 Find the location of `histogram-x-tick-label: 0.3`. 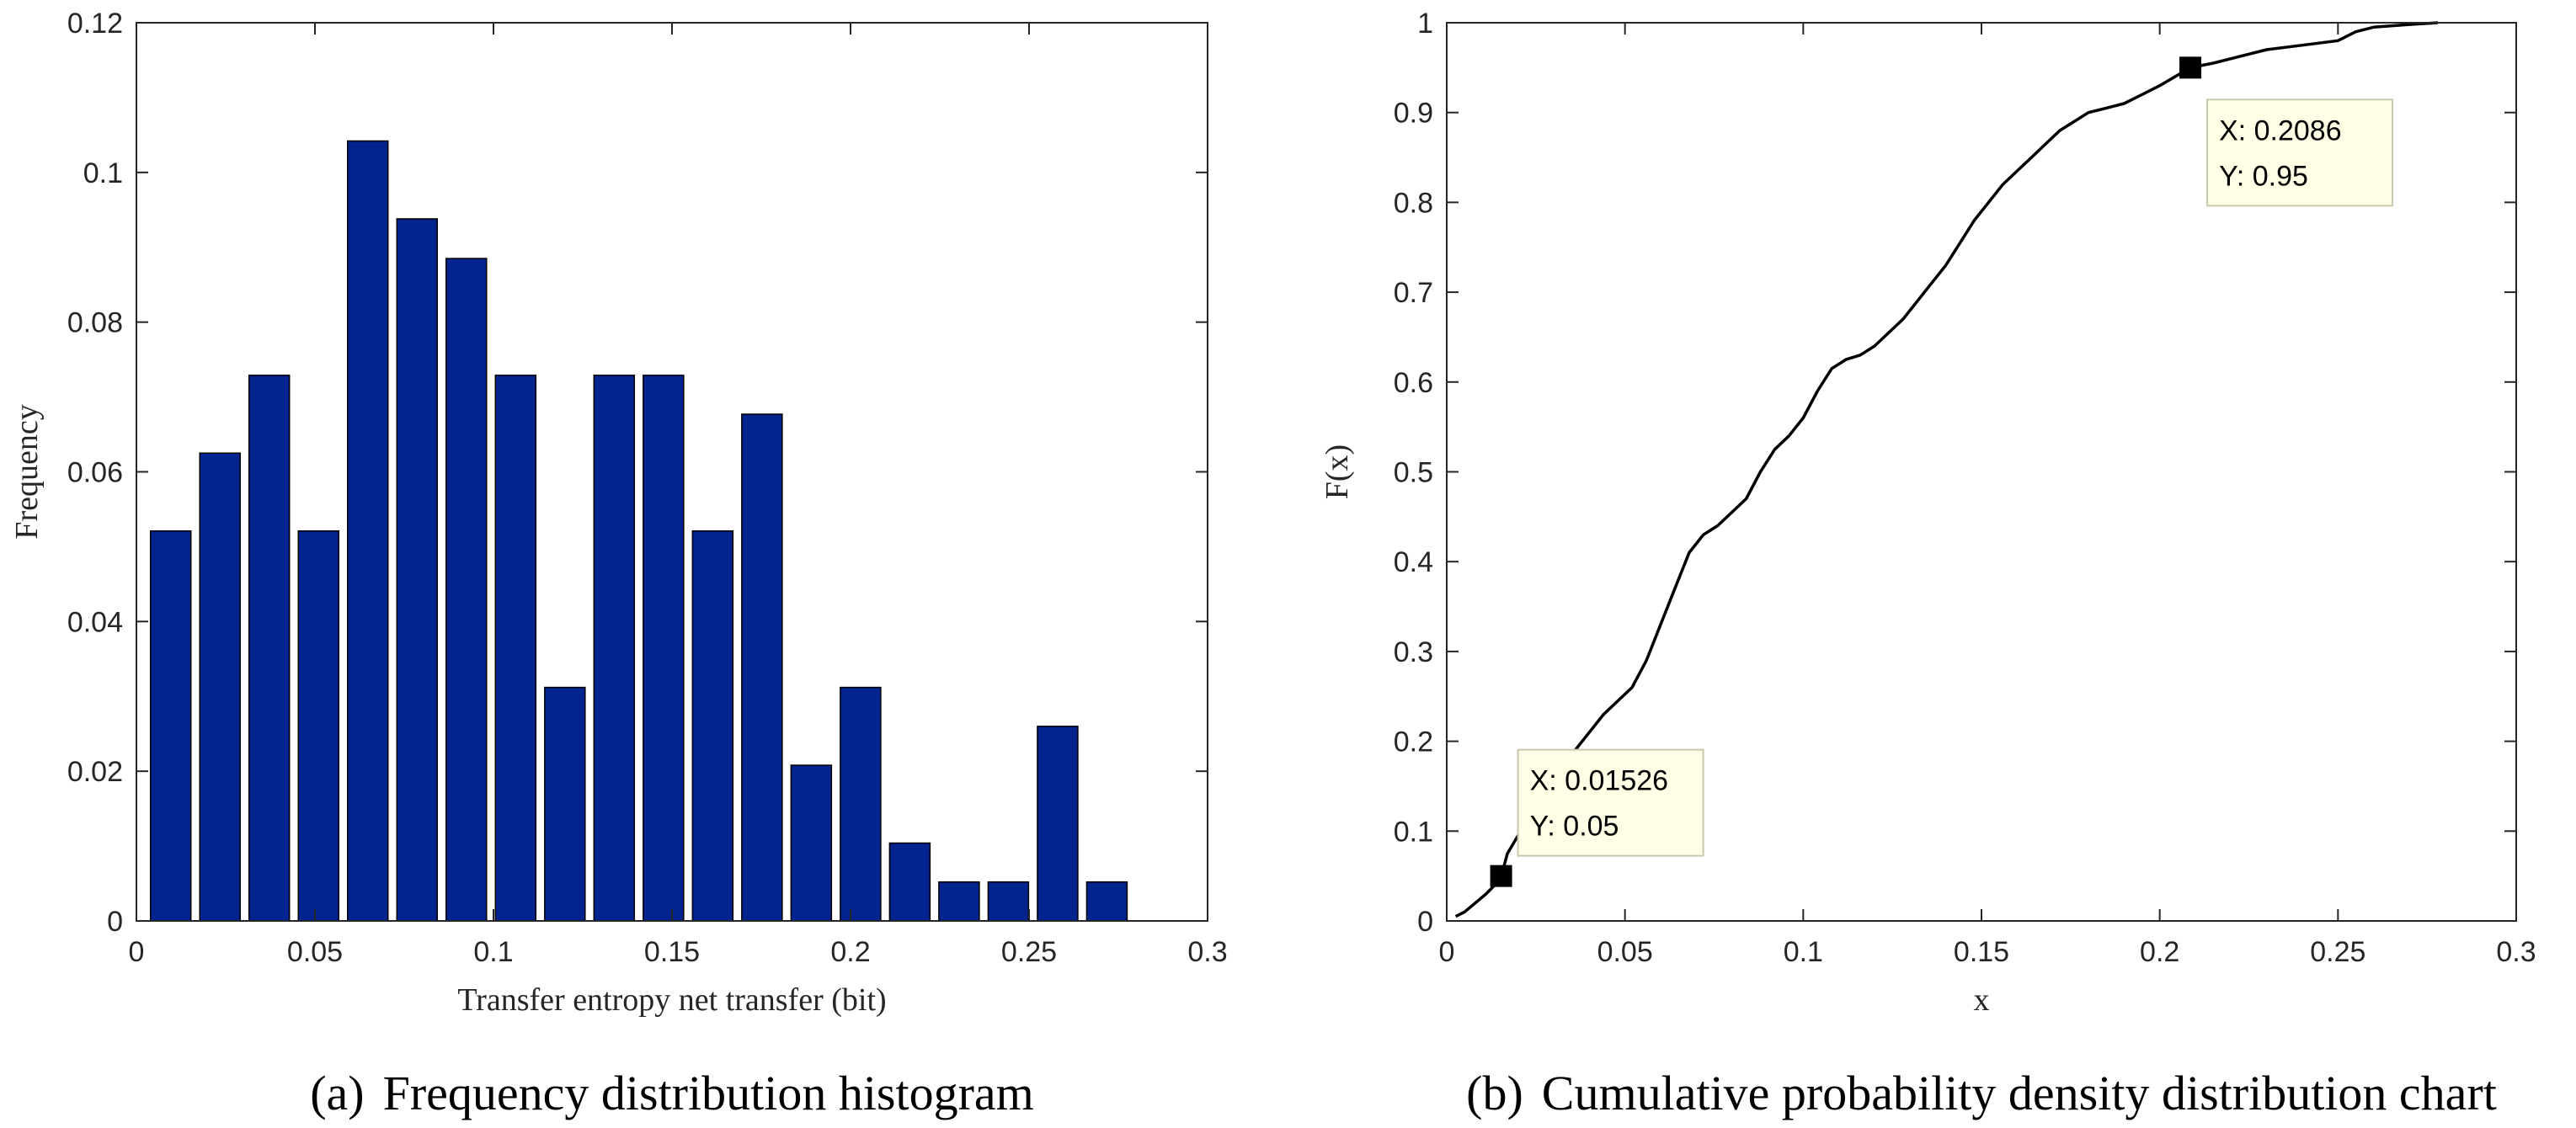

histogram-x-tick-label: 0.3 is located at coordinates (1207, 952).